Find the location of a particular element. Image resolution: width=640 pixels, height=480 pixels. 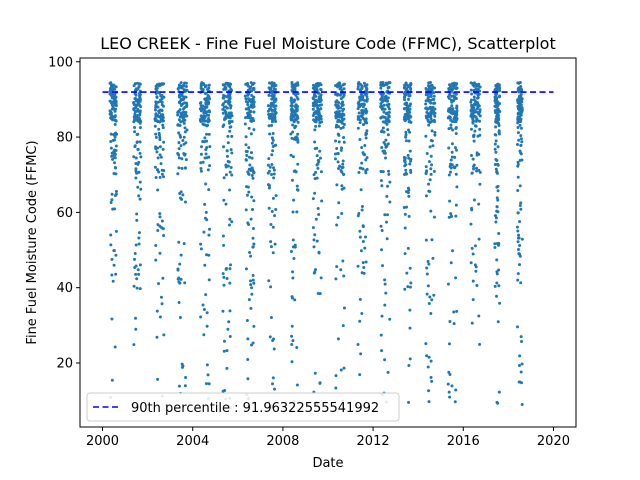

y-tick-label: 40 is located at coordinates (64, 288).